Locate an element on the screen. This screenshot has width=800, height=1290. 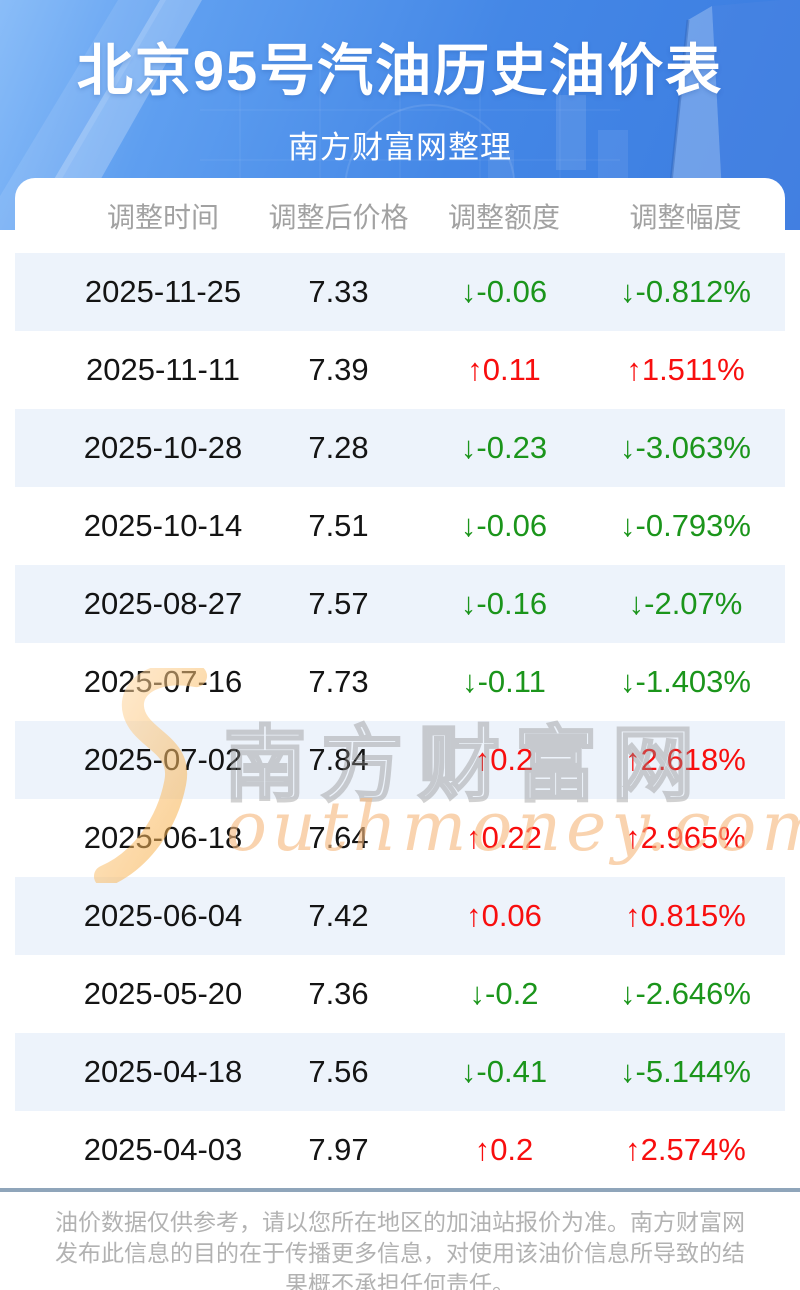
adjust-date-cell: 2025-07-02 is located at coordinates (163, 759).